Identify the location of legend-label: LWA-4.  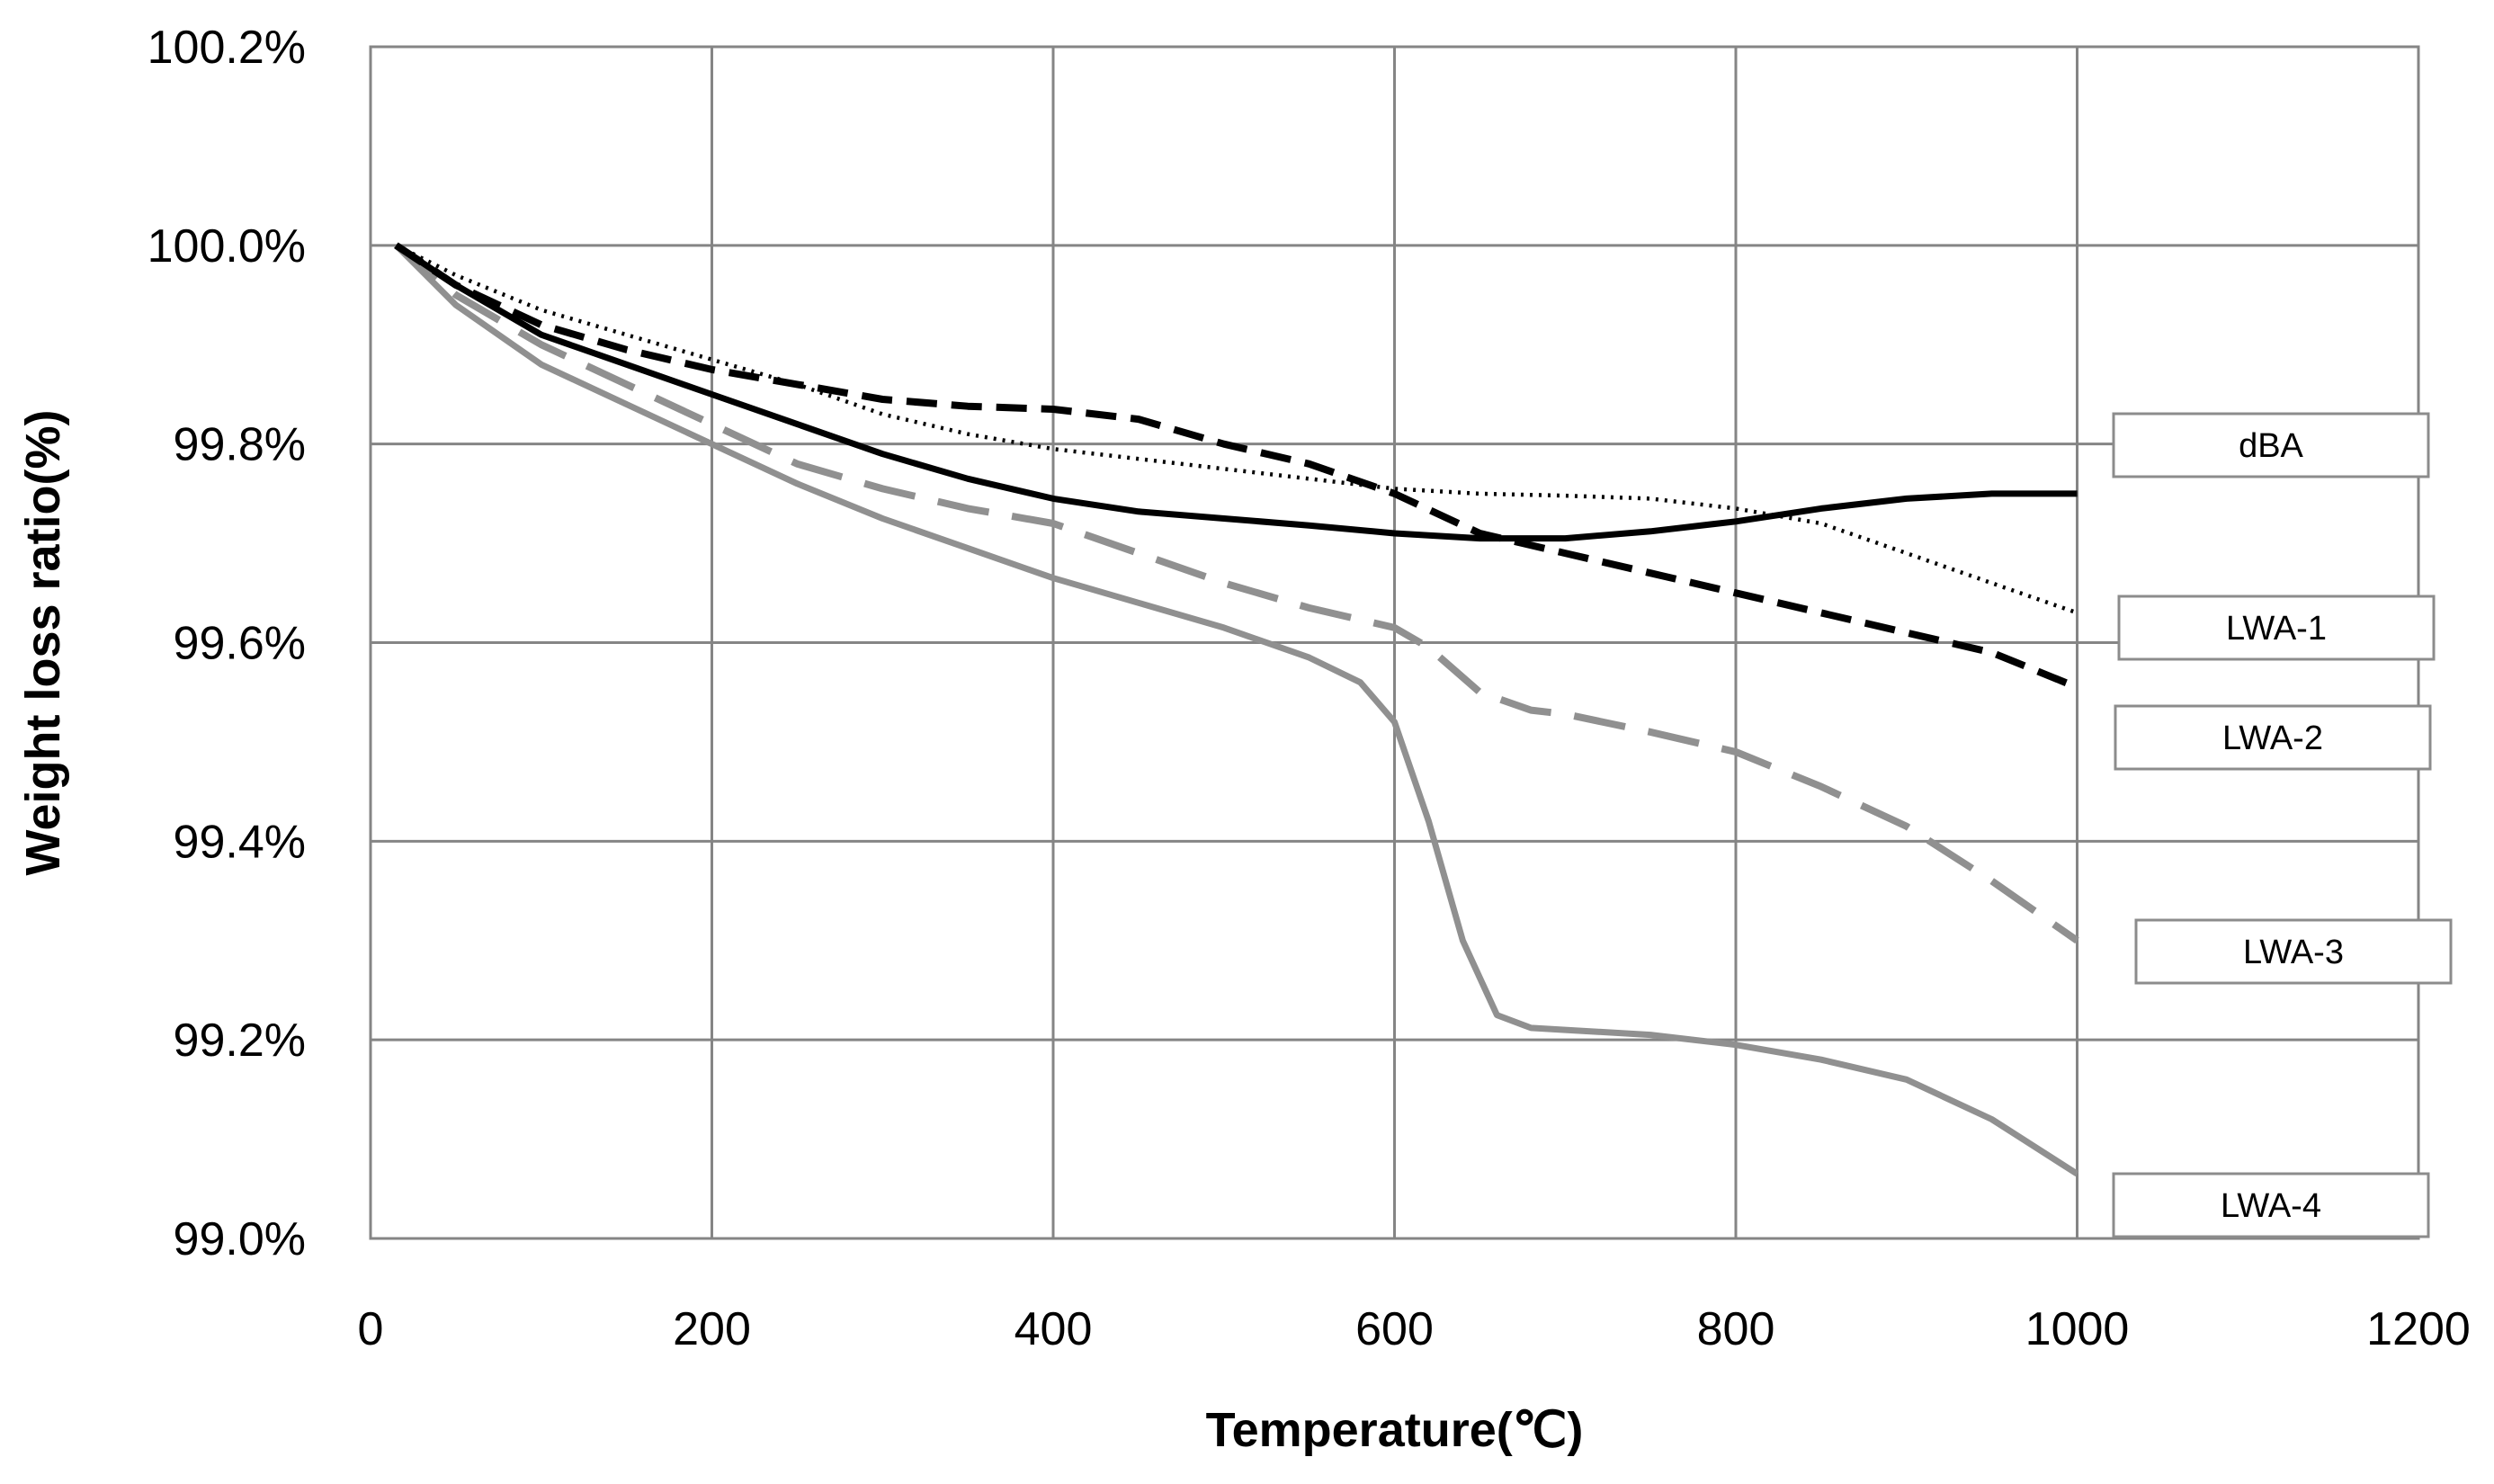
(2271, 1206).